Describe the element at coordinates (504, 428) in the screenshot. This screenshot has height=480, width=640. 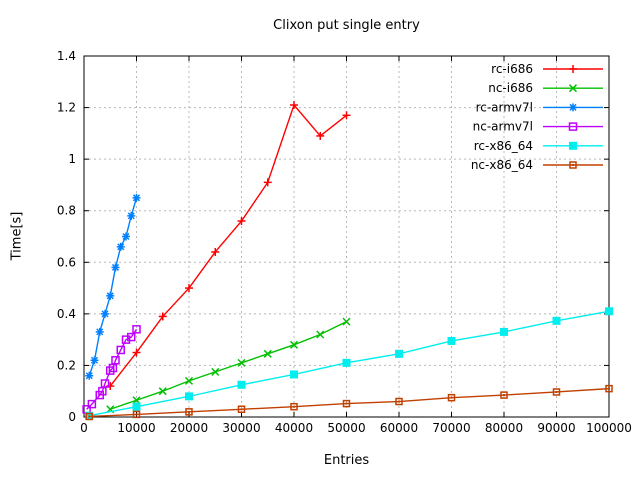
I see `x-tick-label: 80000` at that location.